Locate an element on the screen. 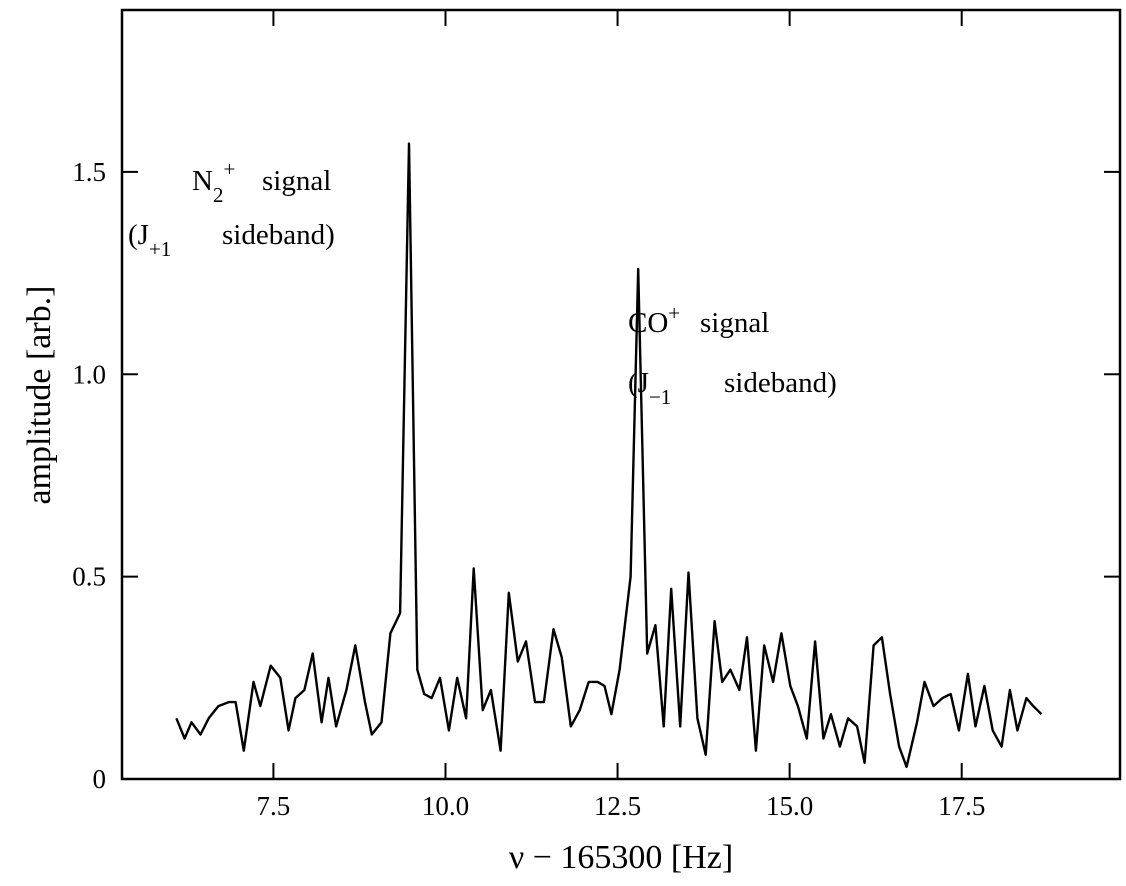 The image size is (1126, 886). x-tick-label: 10.0 is located at coordinates (445, 806).